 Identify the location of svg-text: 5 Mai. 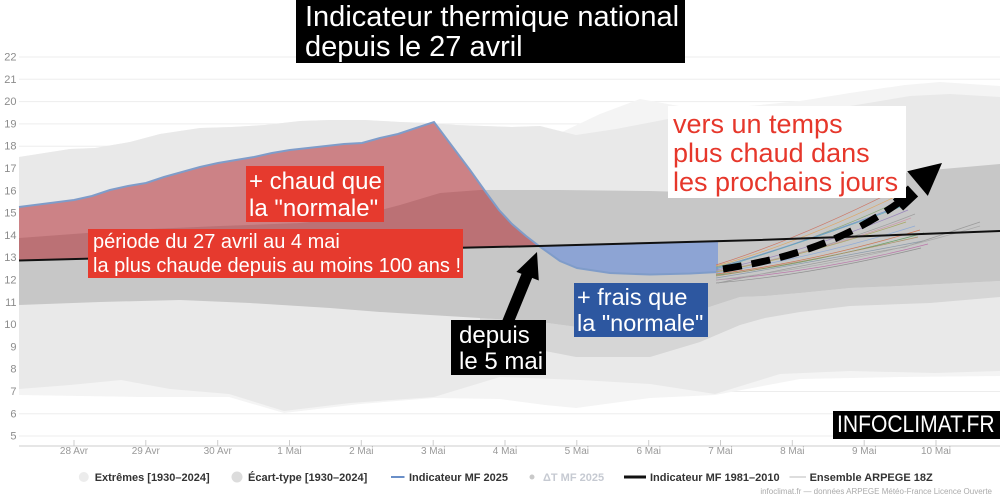
(577, 451).